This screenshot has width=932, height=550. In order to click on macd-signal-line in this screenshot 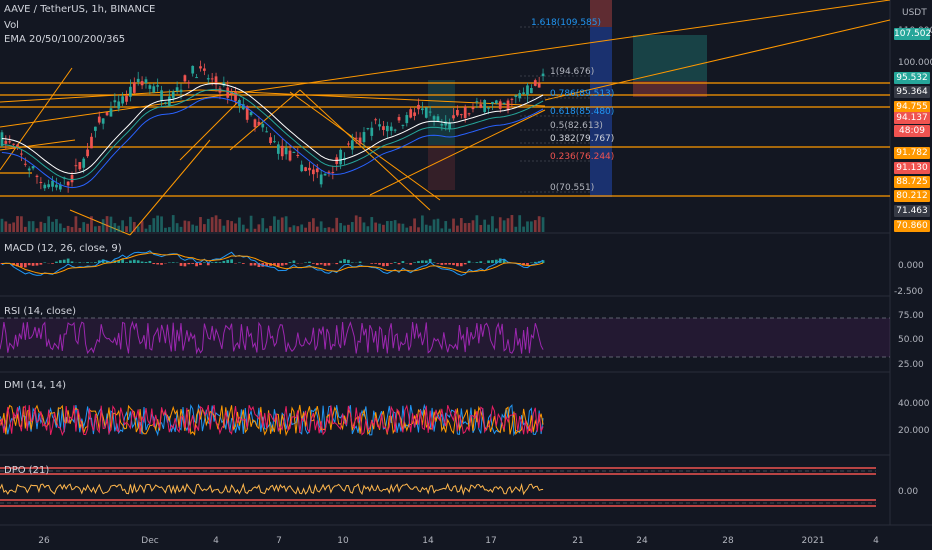, I will do `click(272, 263)`.